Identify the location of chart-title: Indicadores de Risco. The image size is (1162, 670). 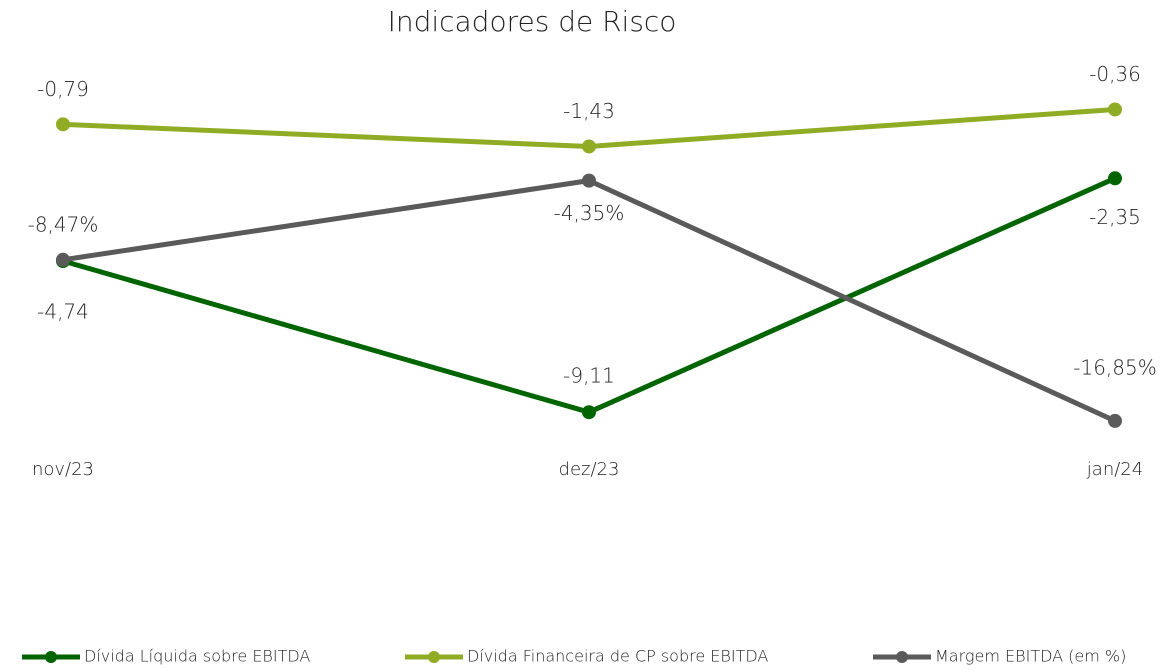
(532, 21).